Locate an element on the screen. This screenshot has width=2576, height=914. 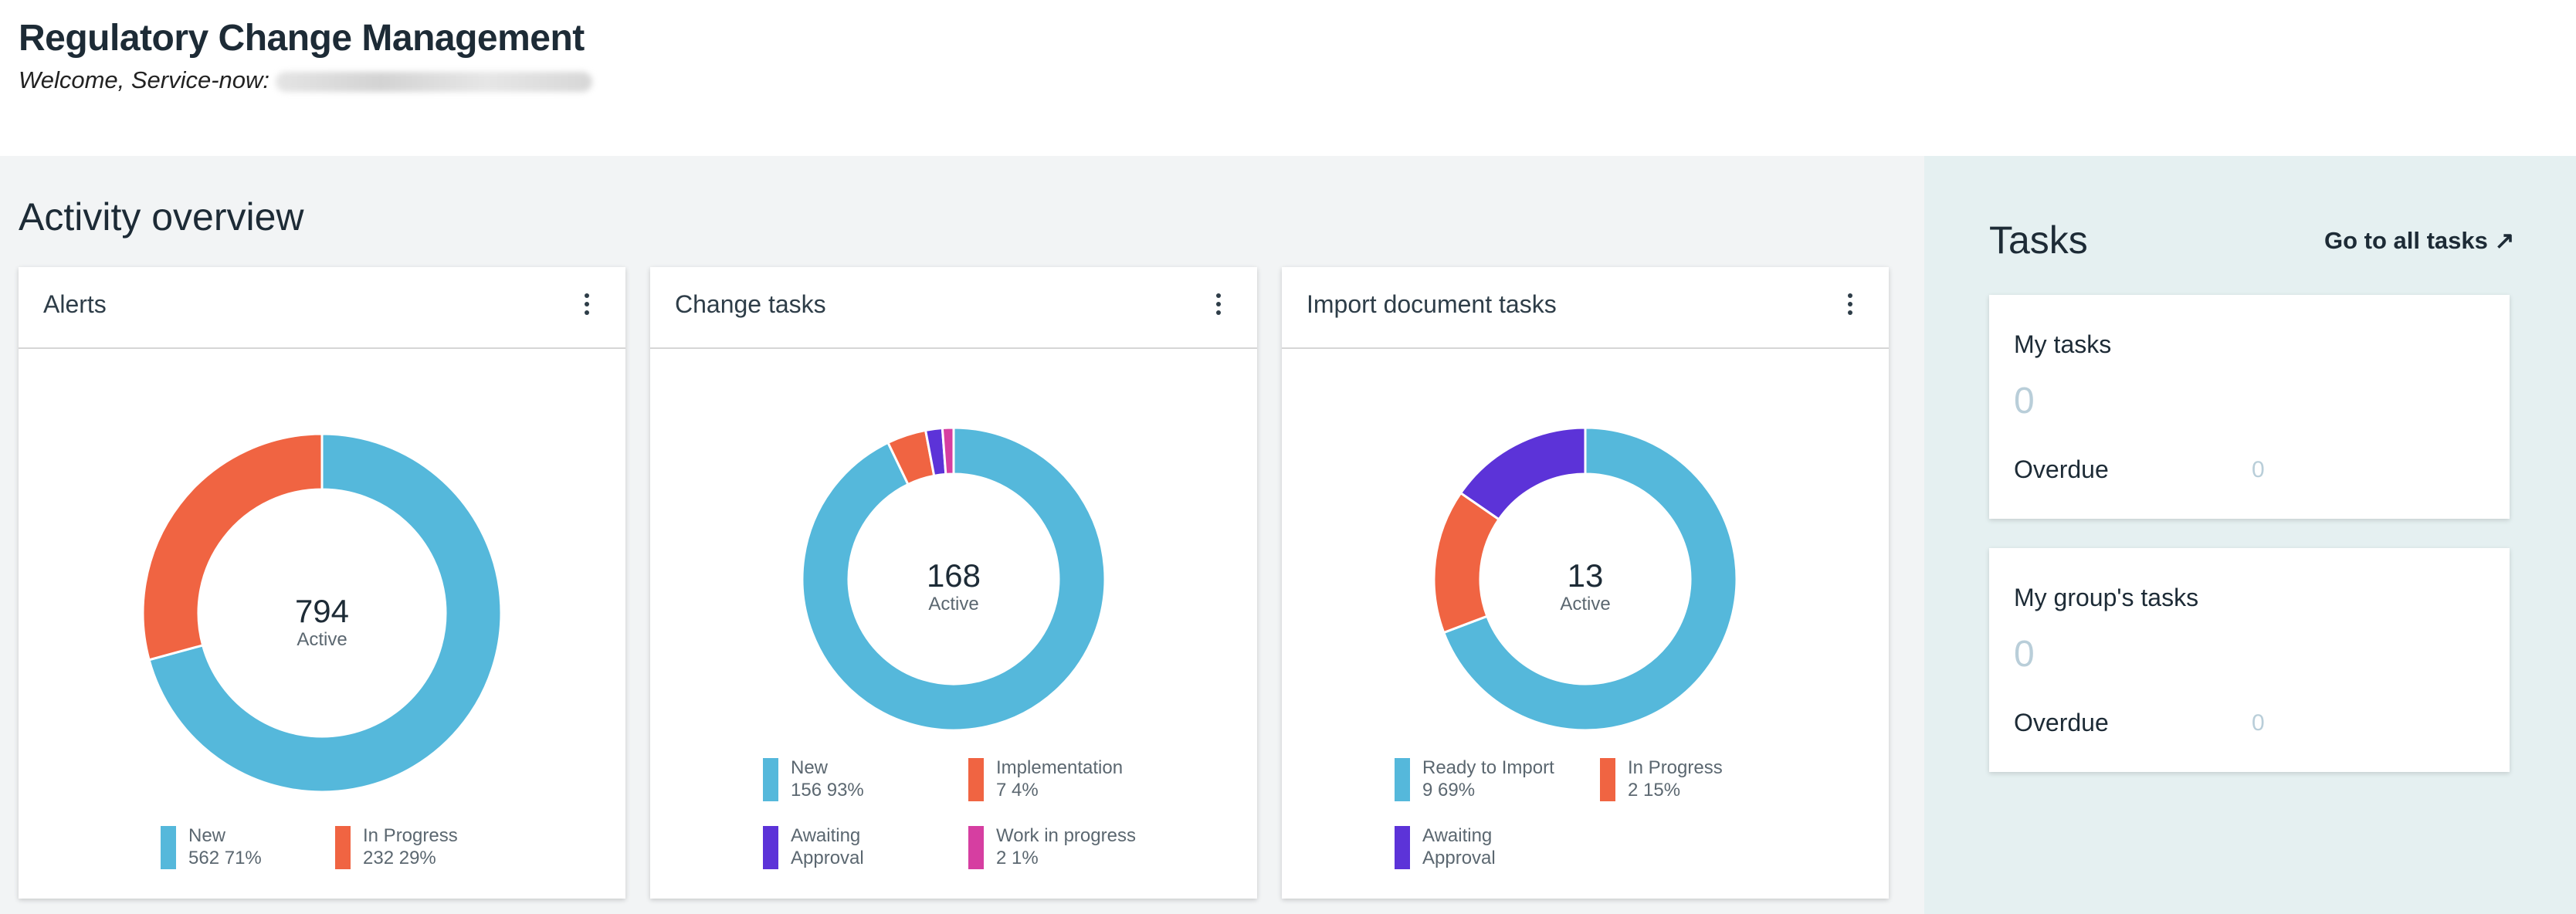
card-title: Import document tasks is located at coordinates (1432, 304).